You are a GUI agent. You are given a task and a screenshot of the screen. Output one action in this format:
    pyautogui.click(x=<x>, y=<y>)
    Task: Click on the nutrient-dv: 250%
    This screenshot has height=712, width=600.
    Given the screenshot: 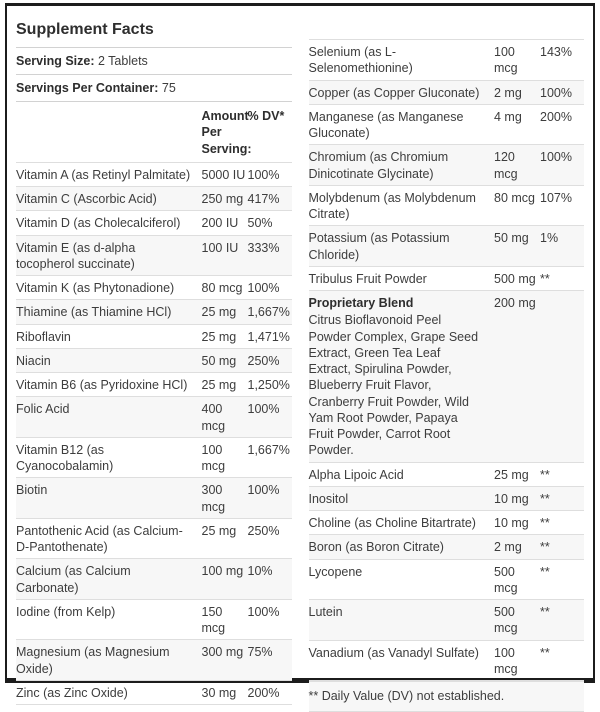 What is the action you would take?
    pyautogui.click(x=263, y=530)
    